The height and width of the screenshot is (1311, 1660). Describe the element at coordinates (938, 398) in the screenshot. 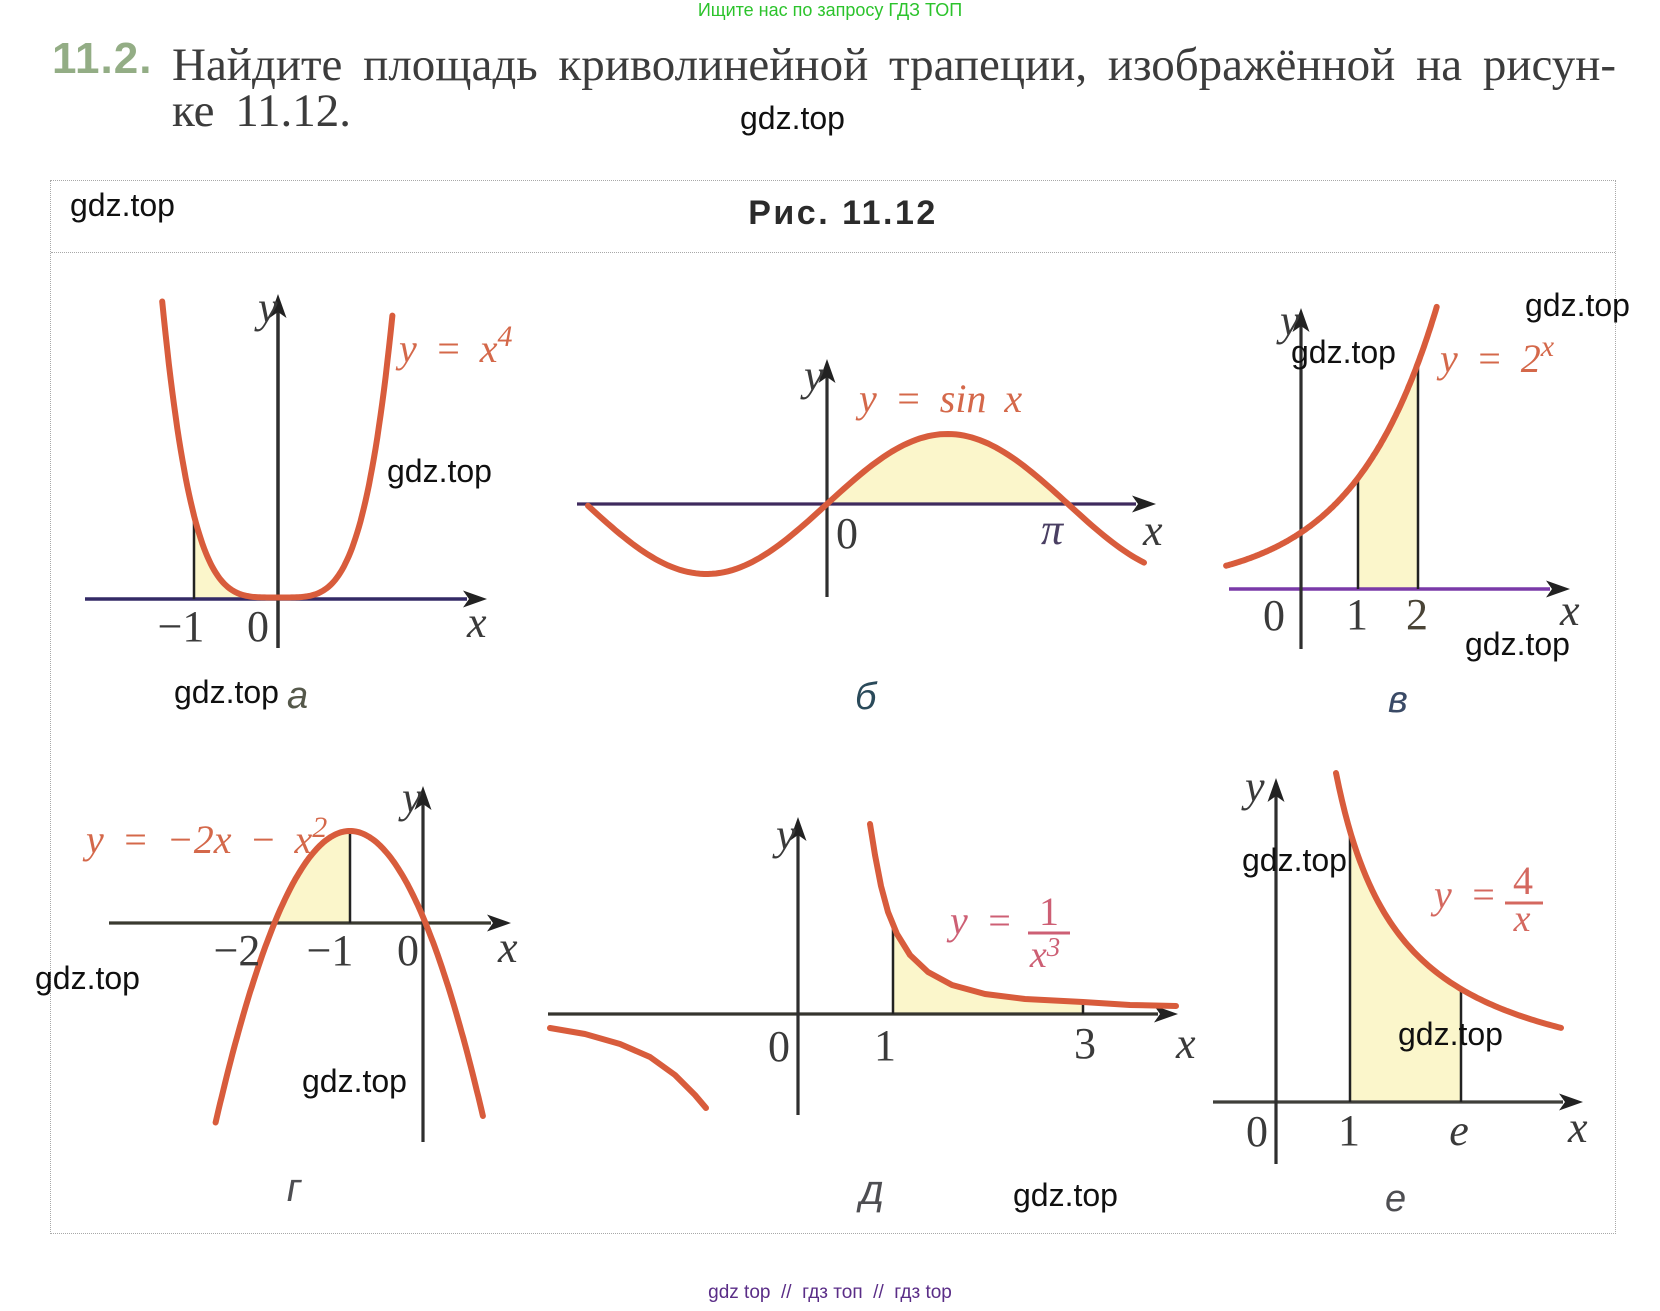

I see `svg-text: y = sin x` at that location.